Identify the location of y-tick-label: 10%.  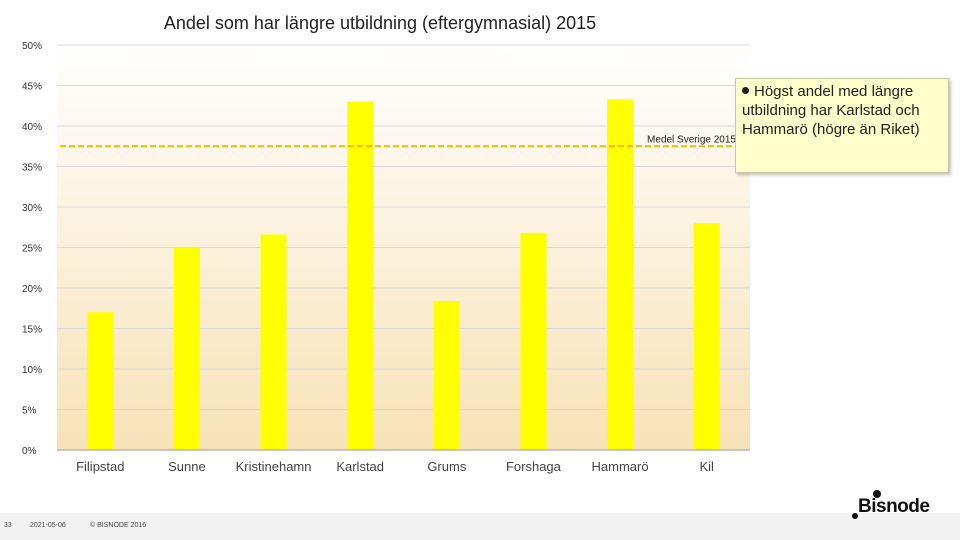
(32, 370).